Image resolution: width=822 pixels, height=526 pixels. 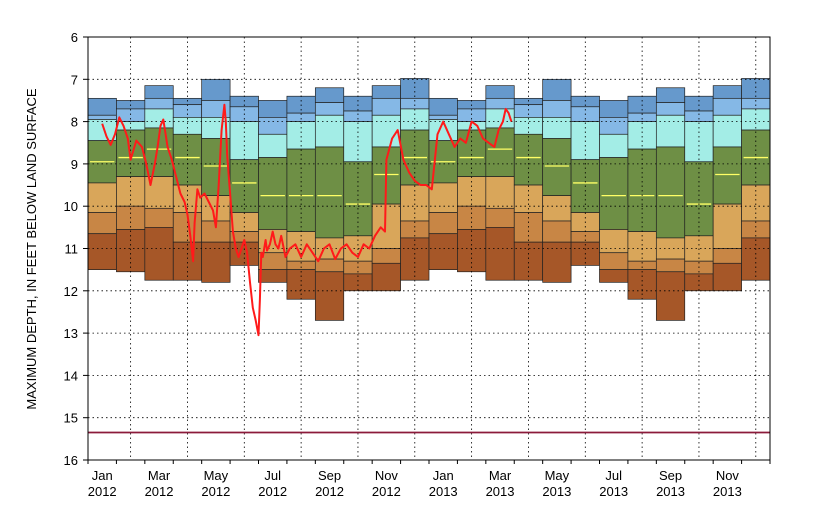 What do you see at coordinates (500, 491) in the screenshot?
I see `x-tick-year-mar-2013: 2013` at bounding box center [500, 491].